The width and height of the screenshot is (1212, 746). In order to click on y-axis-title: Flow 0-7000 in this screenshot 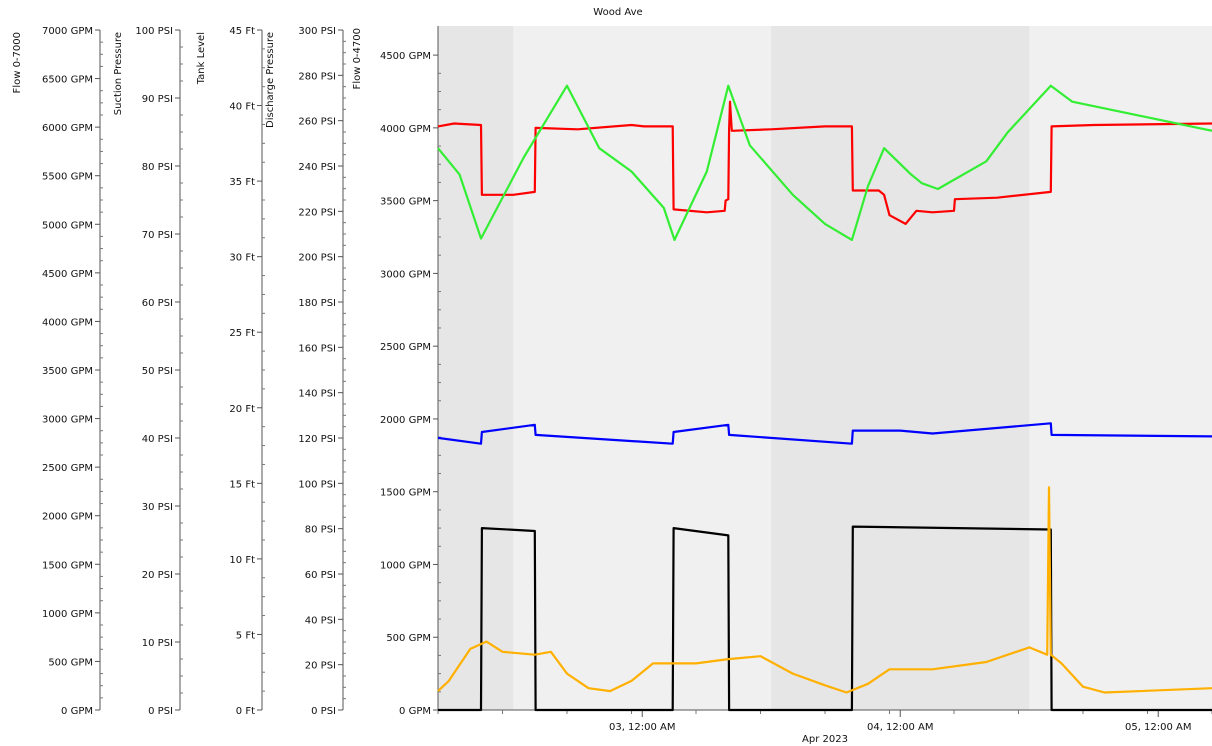, I will do `click(17, 62)`.